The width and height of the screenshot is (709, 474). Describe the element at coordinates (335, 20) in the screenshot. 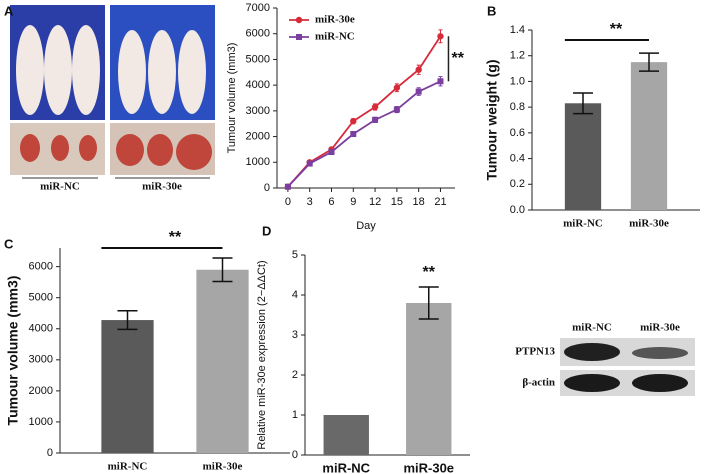

I see `legend-label: miR-30e` at that location.